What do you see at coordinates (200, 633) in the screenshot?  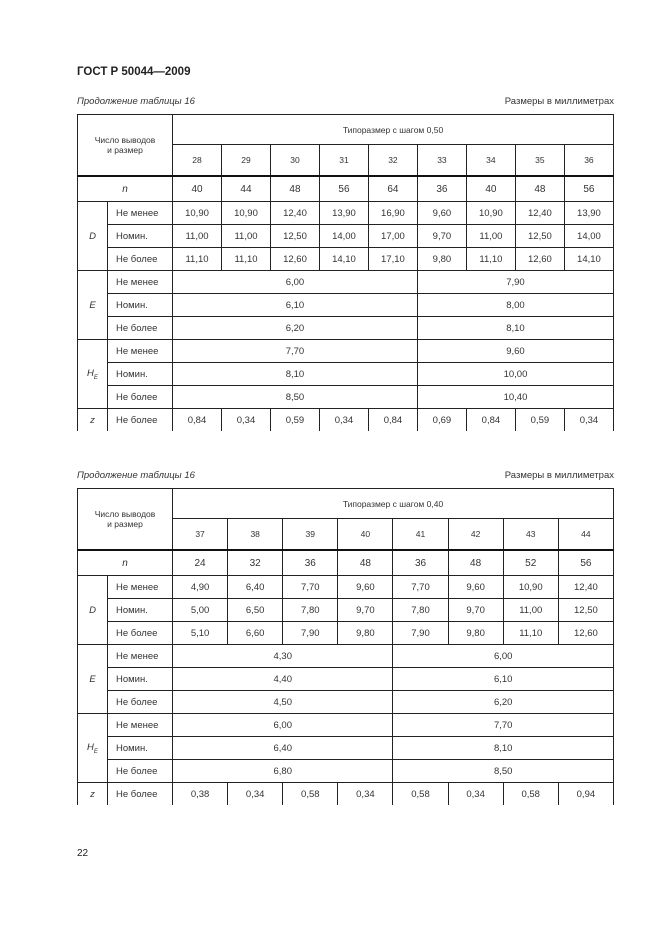 I see `value-cell: 5,10` at bounding box center [200, 633].